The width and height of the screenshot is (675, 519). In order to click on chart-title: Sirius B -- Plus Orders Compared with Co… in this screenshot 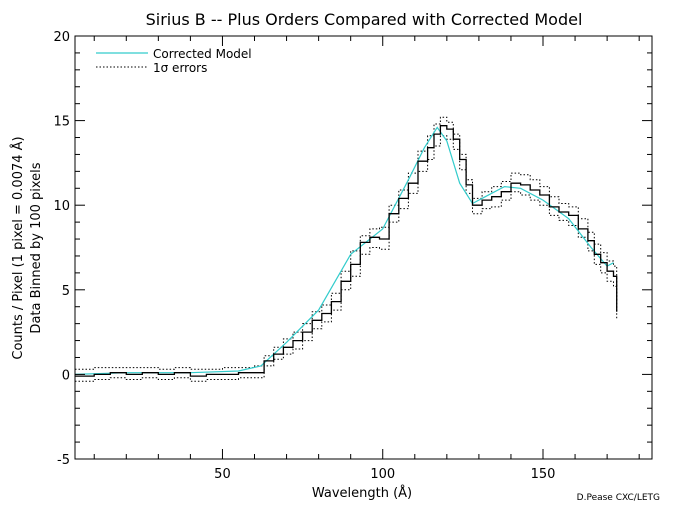, I will do `click(364, 19)`.